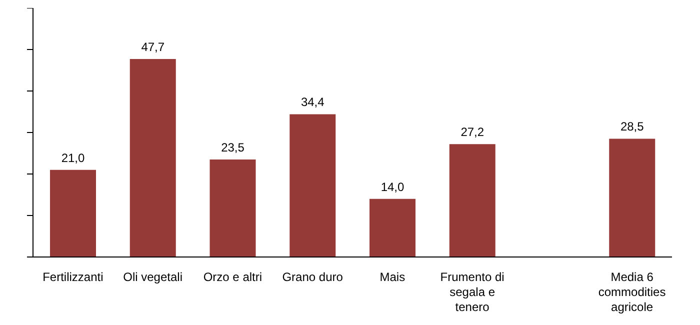 This screenshot has height=325, width=700. Describe the element at coordinates (392, 187) in the screenshot. I see `data-label: 14,0` at that location.